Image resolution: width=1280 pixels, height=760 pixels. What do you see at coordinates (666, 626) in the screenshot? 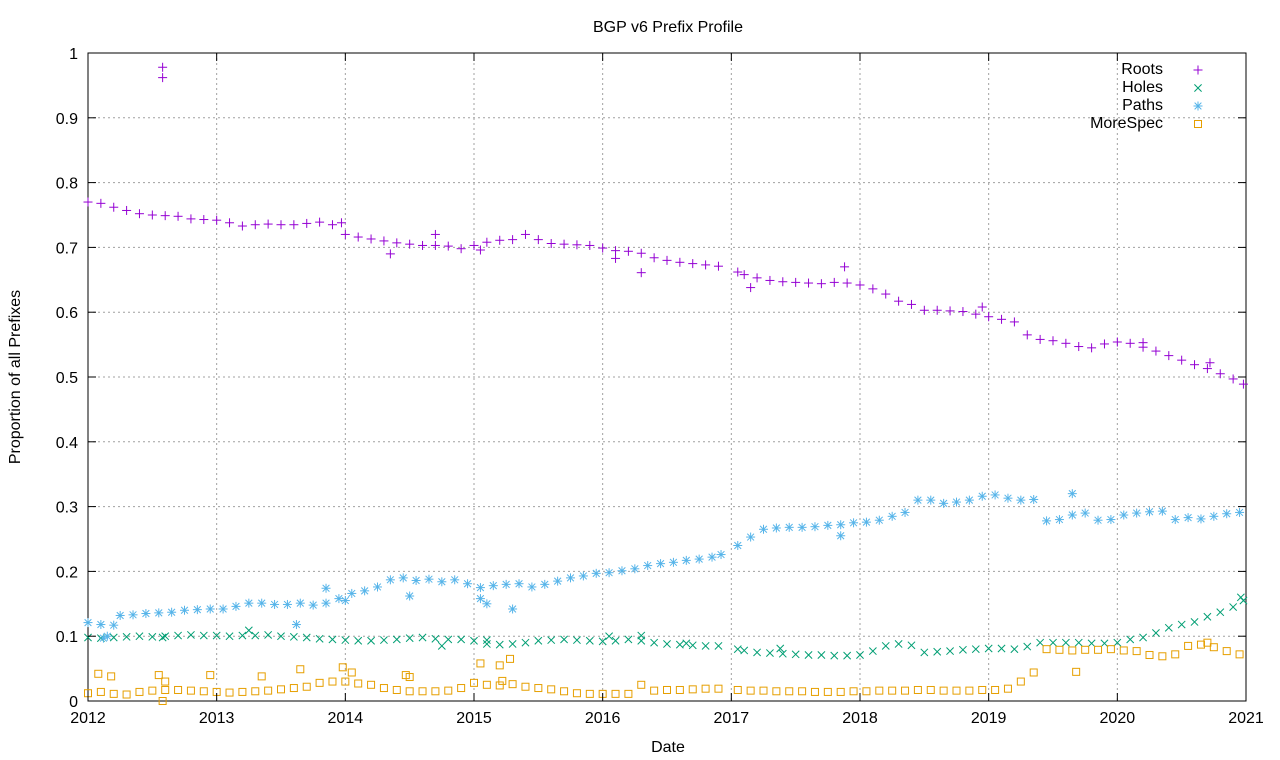
I see `series-holes` at bounding box center [666, 626].